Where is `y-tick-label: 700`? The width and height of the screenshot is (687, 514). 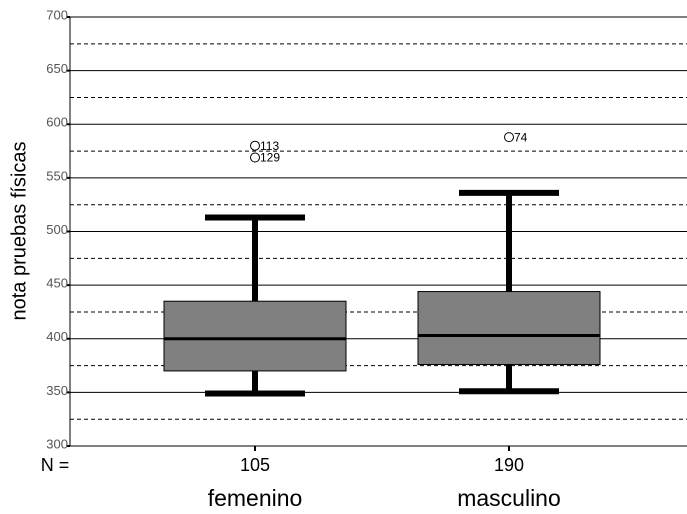 y-tick-label: 700 is located at coordinates (57, 14).